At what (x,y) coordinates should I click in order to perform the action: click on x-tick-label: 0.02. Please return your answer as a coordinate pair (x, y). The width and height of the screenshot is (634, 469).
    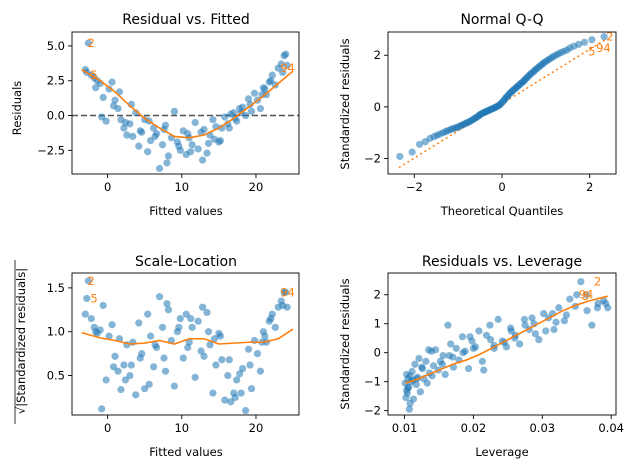
    Looking at the image, I should click on (474, 428).